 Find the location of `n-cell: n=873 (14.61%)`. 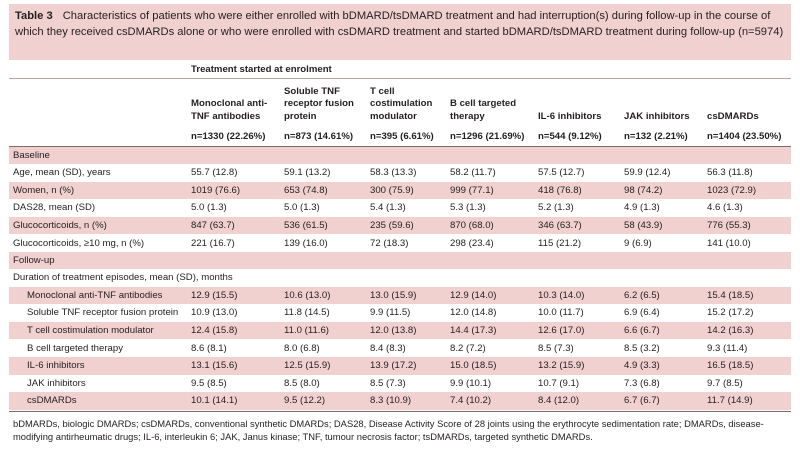

n-cell: n=873 (14.61%) is located at coordinates (323, 137).